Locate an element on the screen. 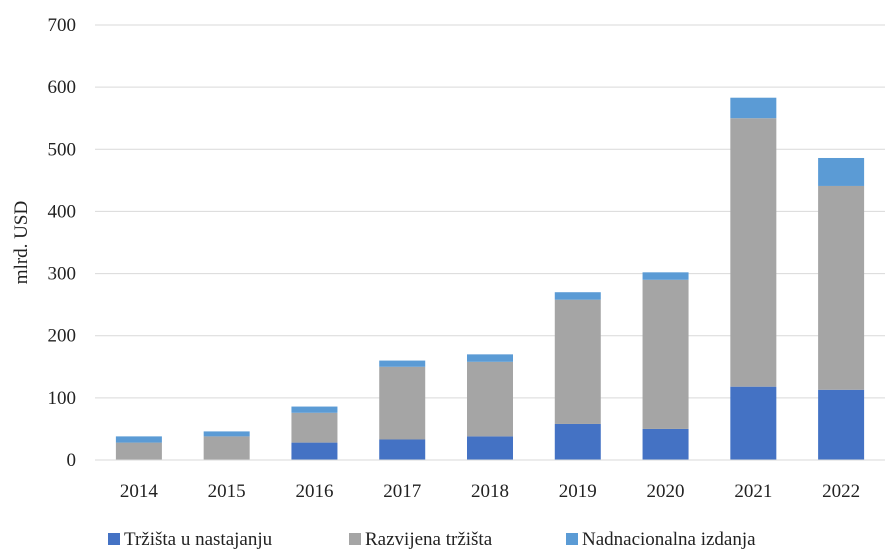  y-tick-label: 300 is located at coordinates (62, 274).